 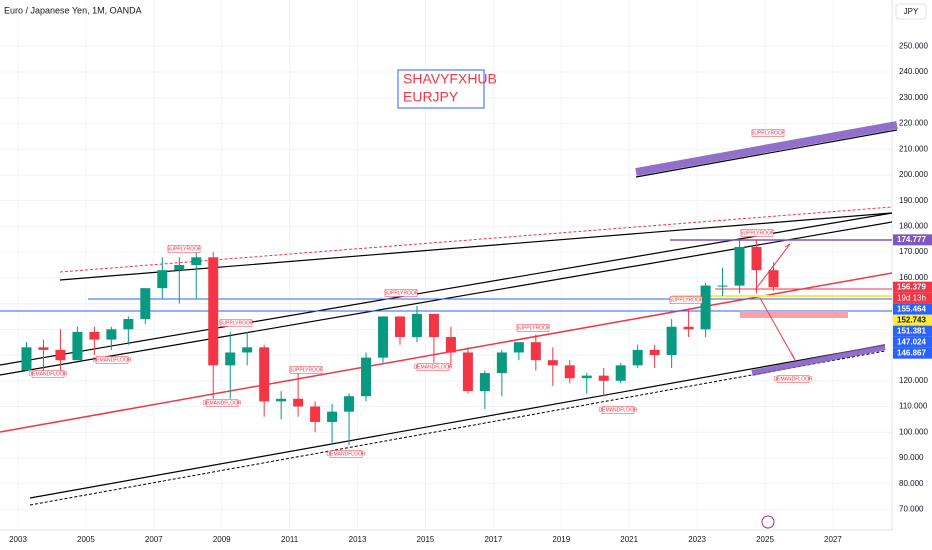 What do you see at coordinates (913, 380) in the screenshot?
I see `y-tick-label: 120.000` at bounding box center [913, 380].